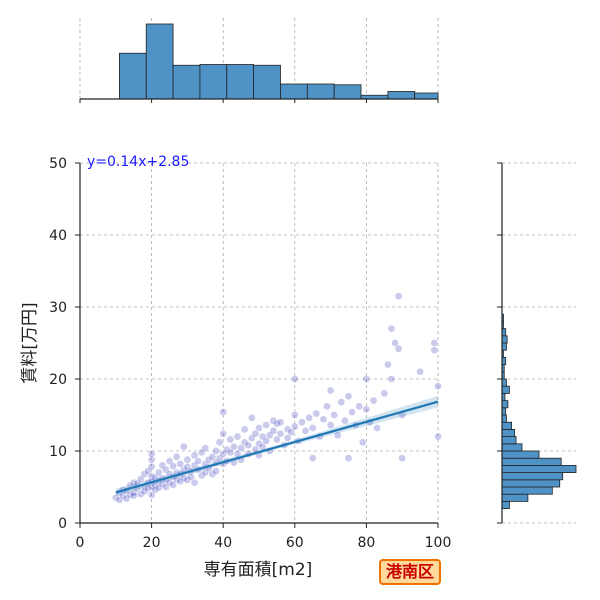  What do you see at coordinates (223, 543) in the screenshot?
I see `x-tick-label: 40` at bounding box center [223, 543].